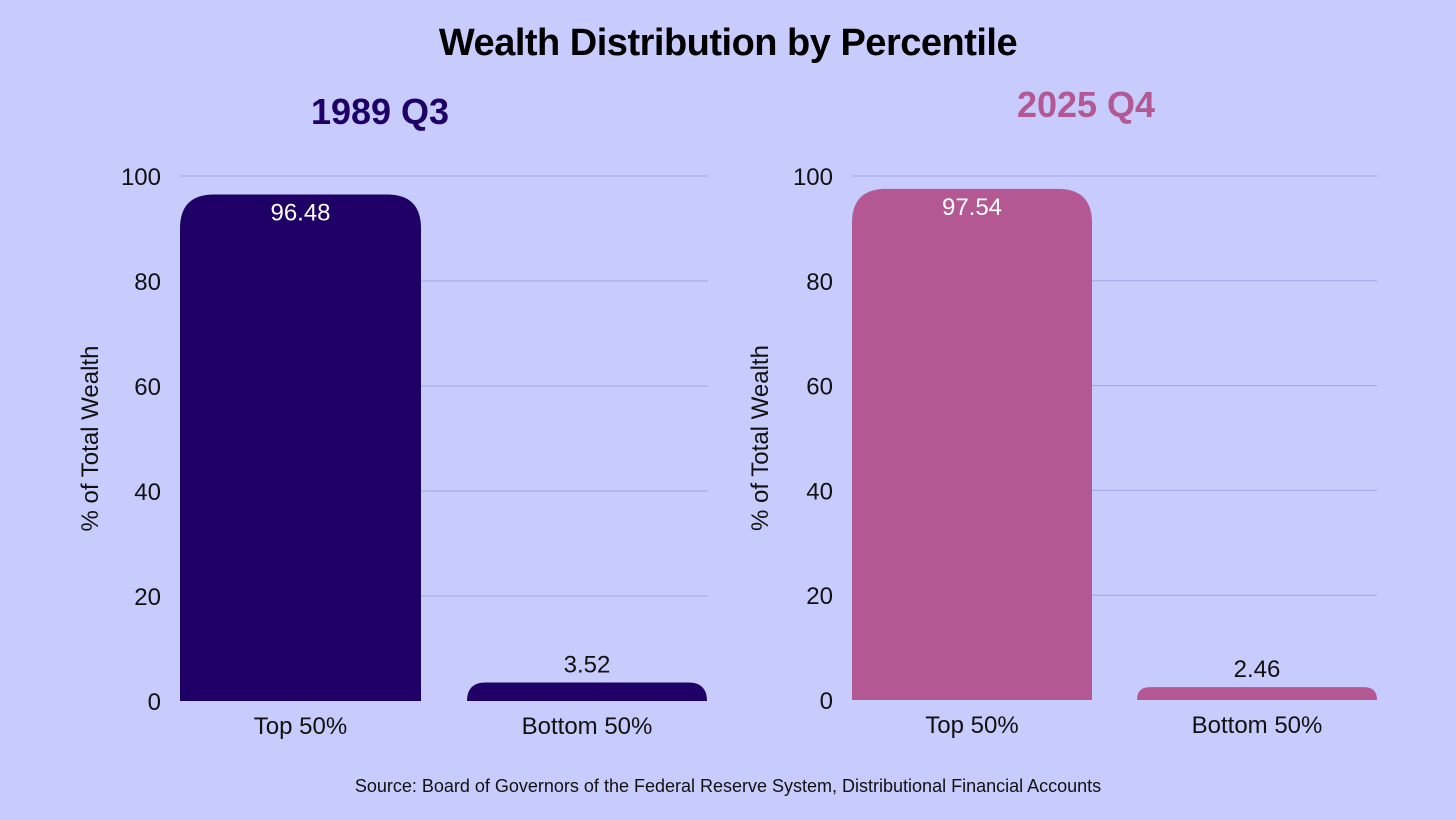 Image resolution: width=1456 pixels, height=820 pixels. What do you see at coordinates (380, 111) in the screenshot?
I see `panel-title: 1989 Q3` at bounding box center [380, 111].